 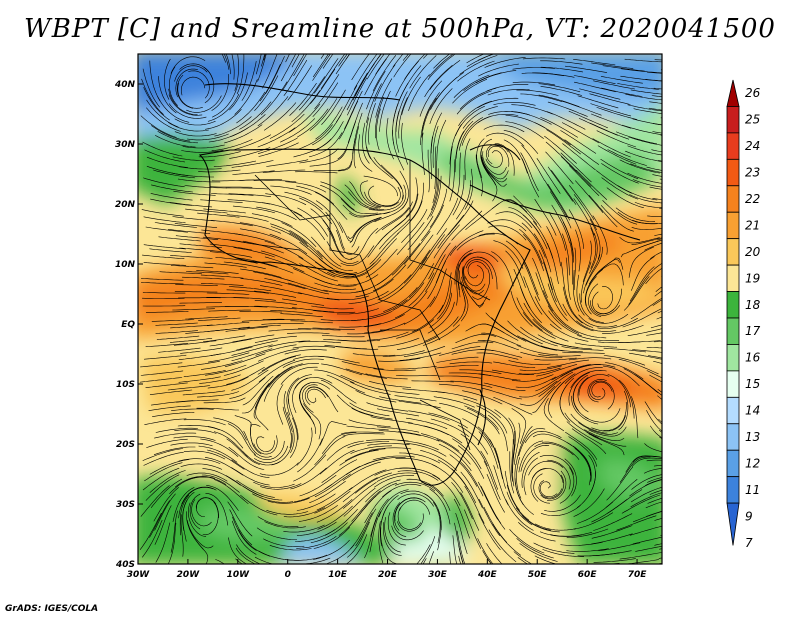 What do you see at coordinates (749, 516) in the screenshot?
I see `colorbar-label: 9` at bounding box center [749, 516].